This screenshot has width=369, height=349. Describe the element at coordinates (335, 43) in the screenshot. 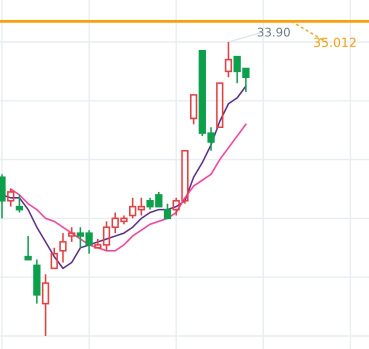

I see `text: 35.012` at that location.